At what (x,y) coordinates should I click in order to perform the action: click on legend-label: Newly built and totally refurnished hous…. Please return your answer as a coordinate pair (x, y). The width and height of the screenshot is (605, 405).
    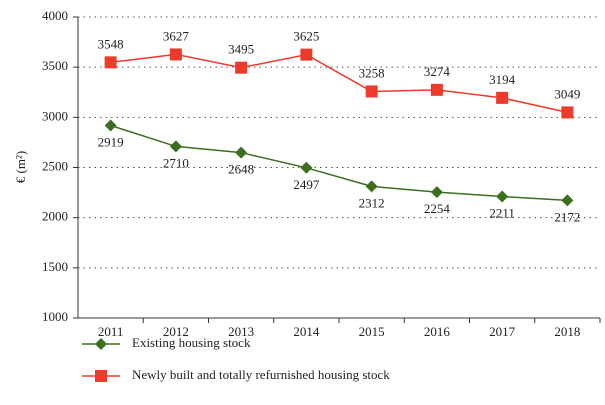
    Looking at the image, I should click on (261, 374).